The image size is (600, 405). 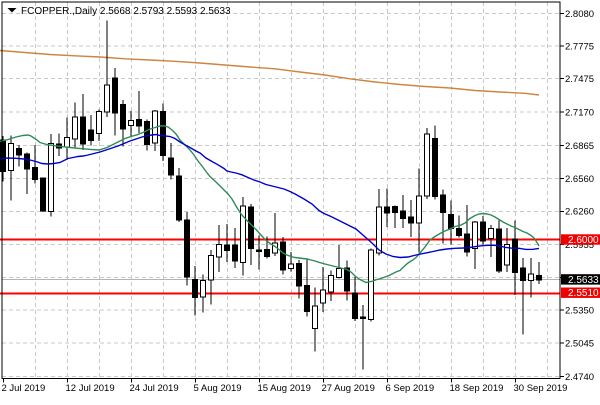 I want to click on svg-text: 27 Aug 2019, so click(x=348, y=388).